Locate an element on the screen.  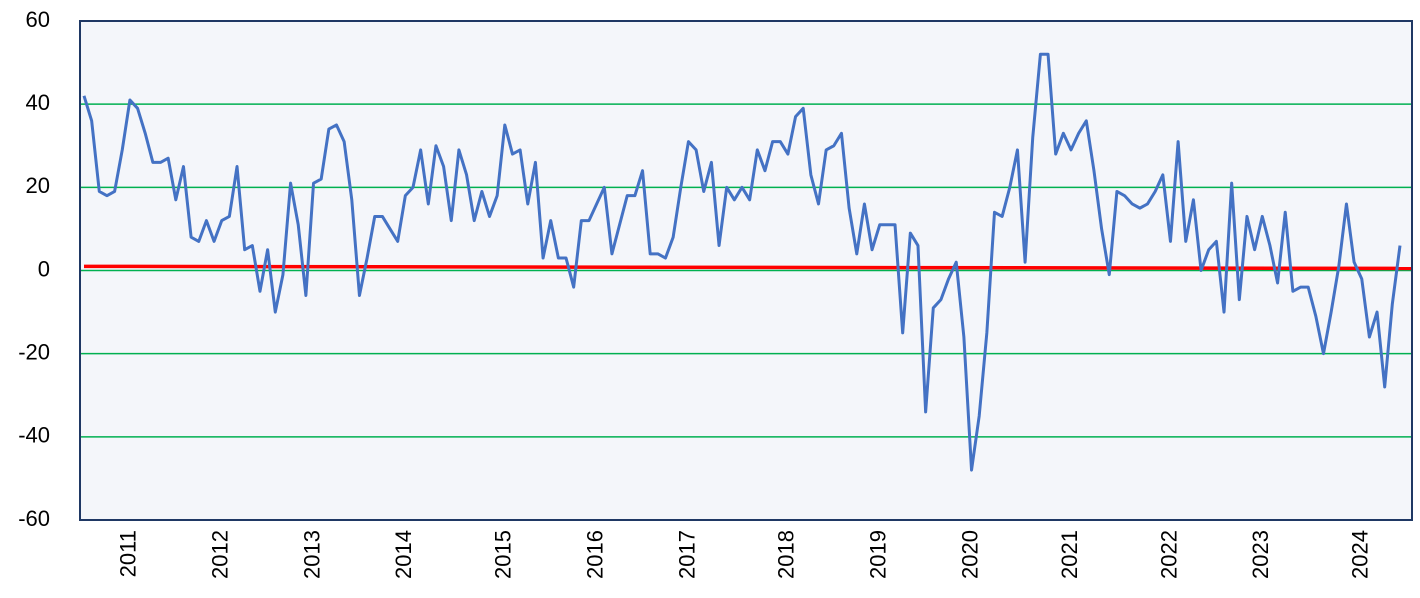
x-tick-label: 2024 is located at coordinates (1360, 554).